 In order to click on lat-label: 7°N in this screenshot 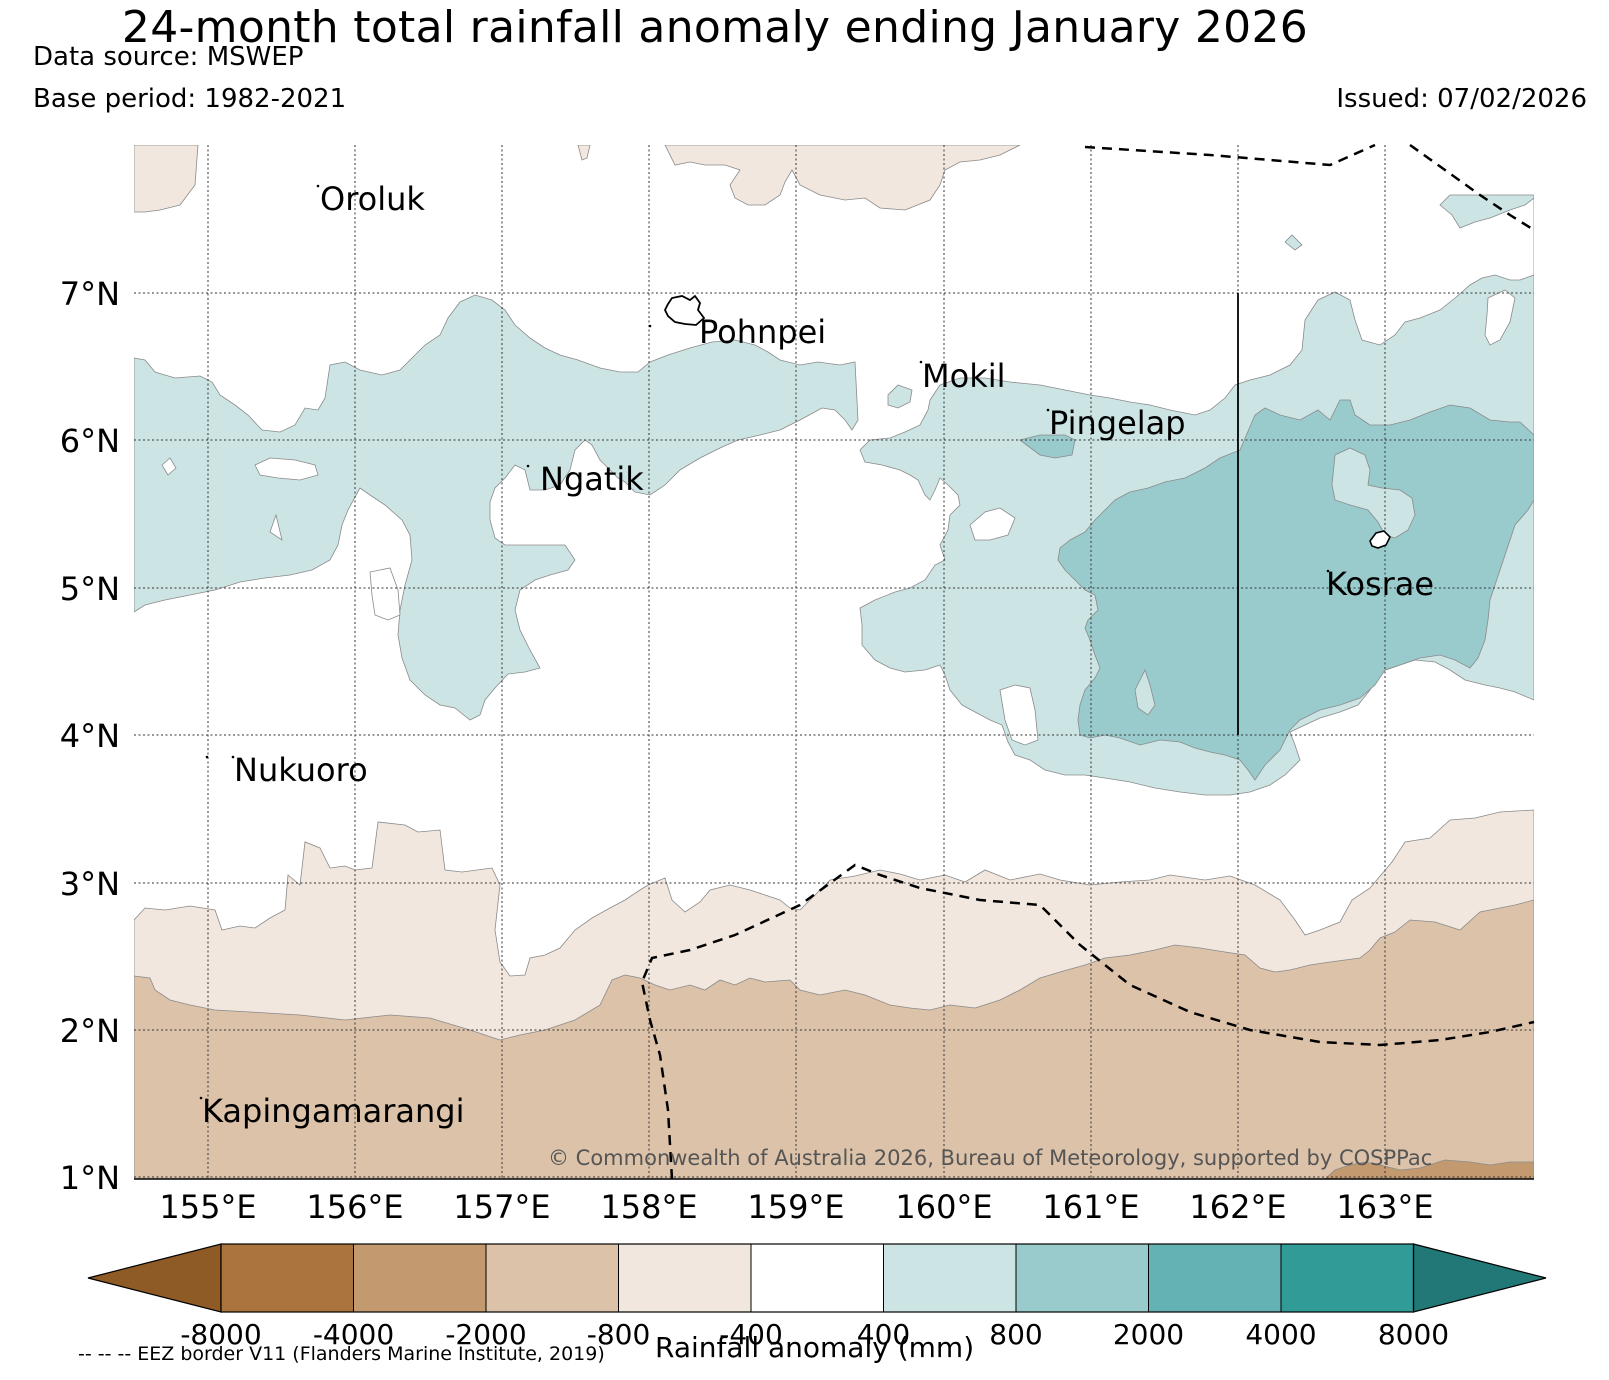, I will do `click(90, 294)`.